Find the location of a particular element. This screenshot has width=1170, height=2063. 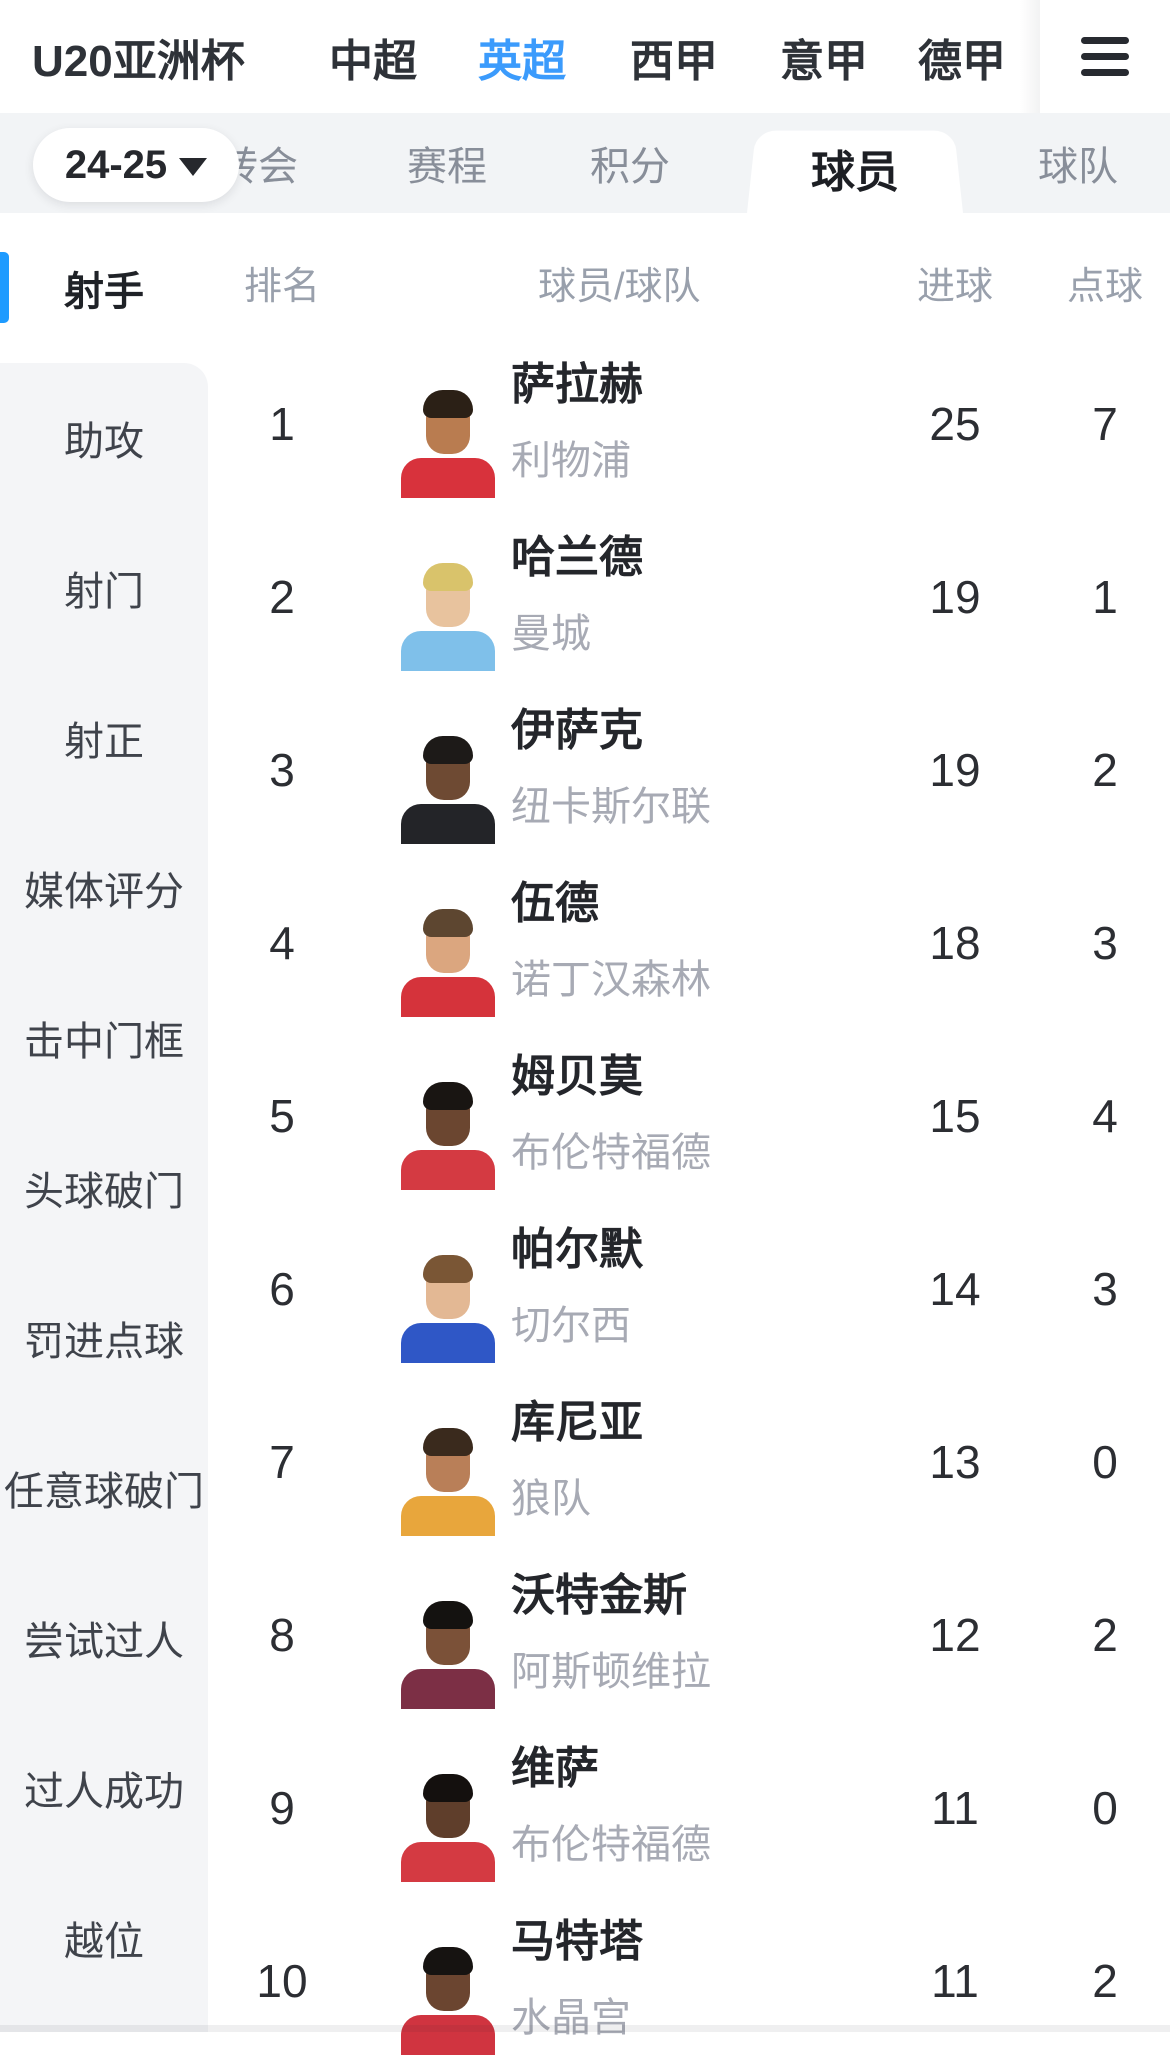

bottom-edge-divider is located at coordinates (585, 2028).